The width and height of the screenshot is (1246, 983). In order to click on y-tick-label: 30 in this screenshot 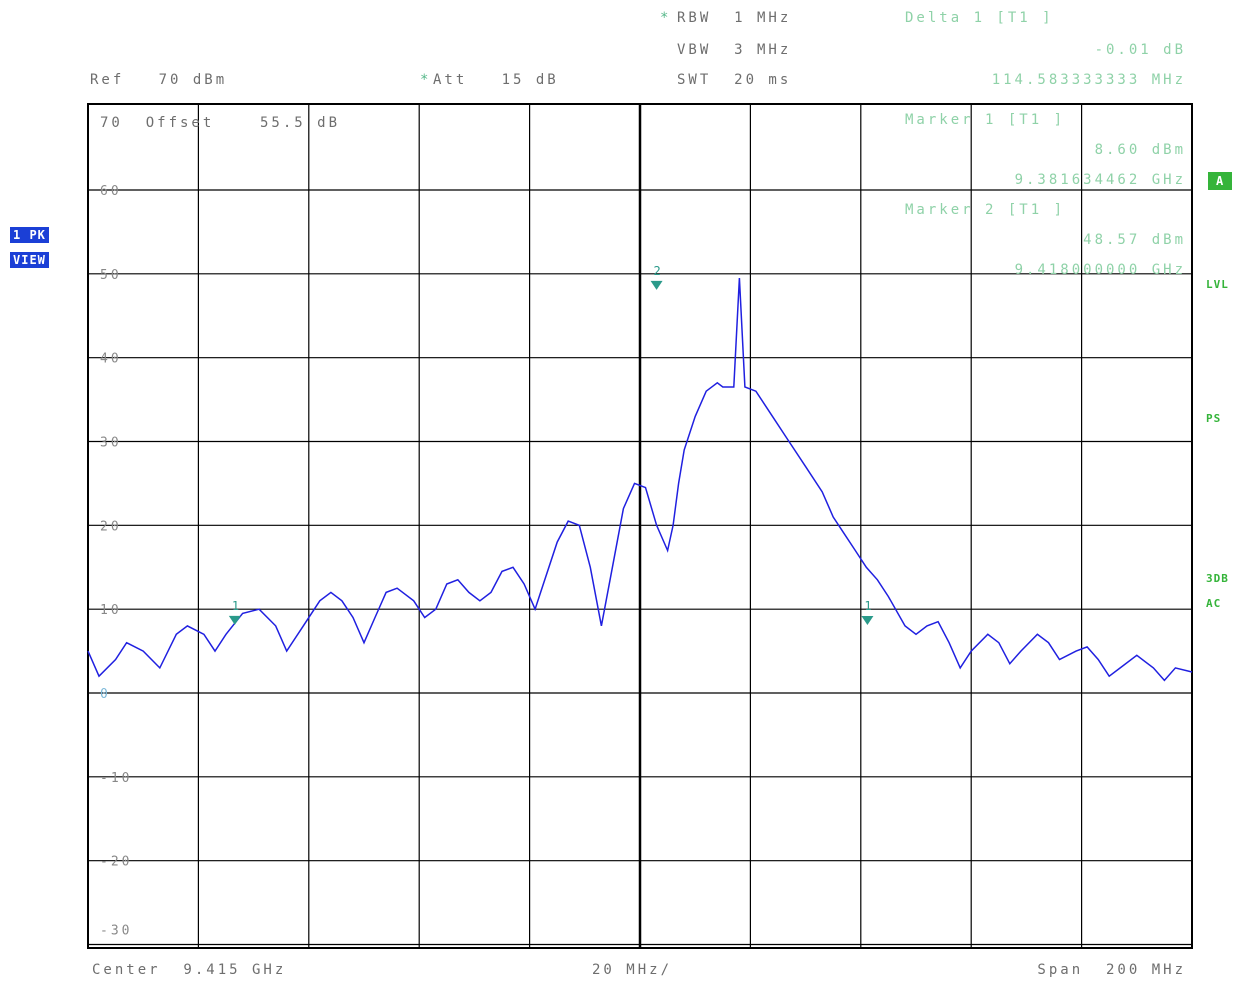, I will do `click(111, 443)`.